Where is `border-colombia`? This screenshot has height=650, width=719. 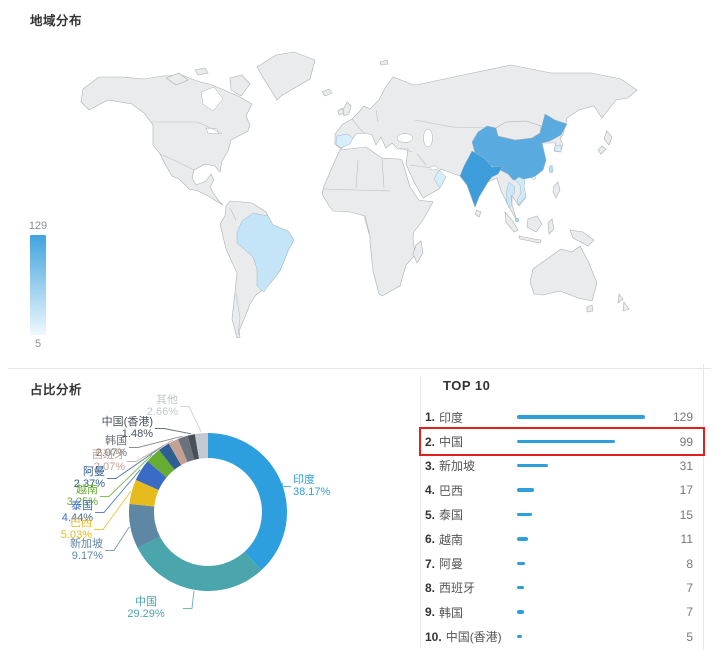
border-colombia is located at coordinates (233, 214).